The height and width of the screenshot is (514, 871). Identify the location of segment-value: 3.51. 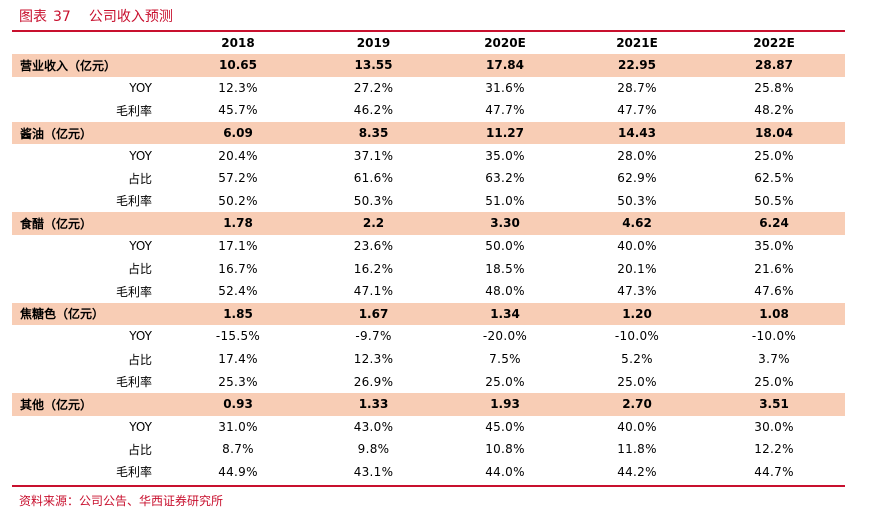
(774, 404).